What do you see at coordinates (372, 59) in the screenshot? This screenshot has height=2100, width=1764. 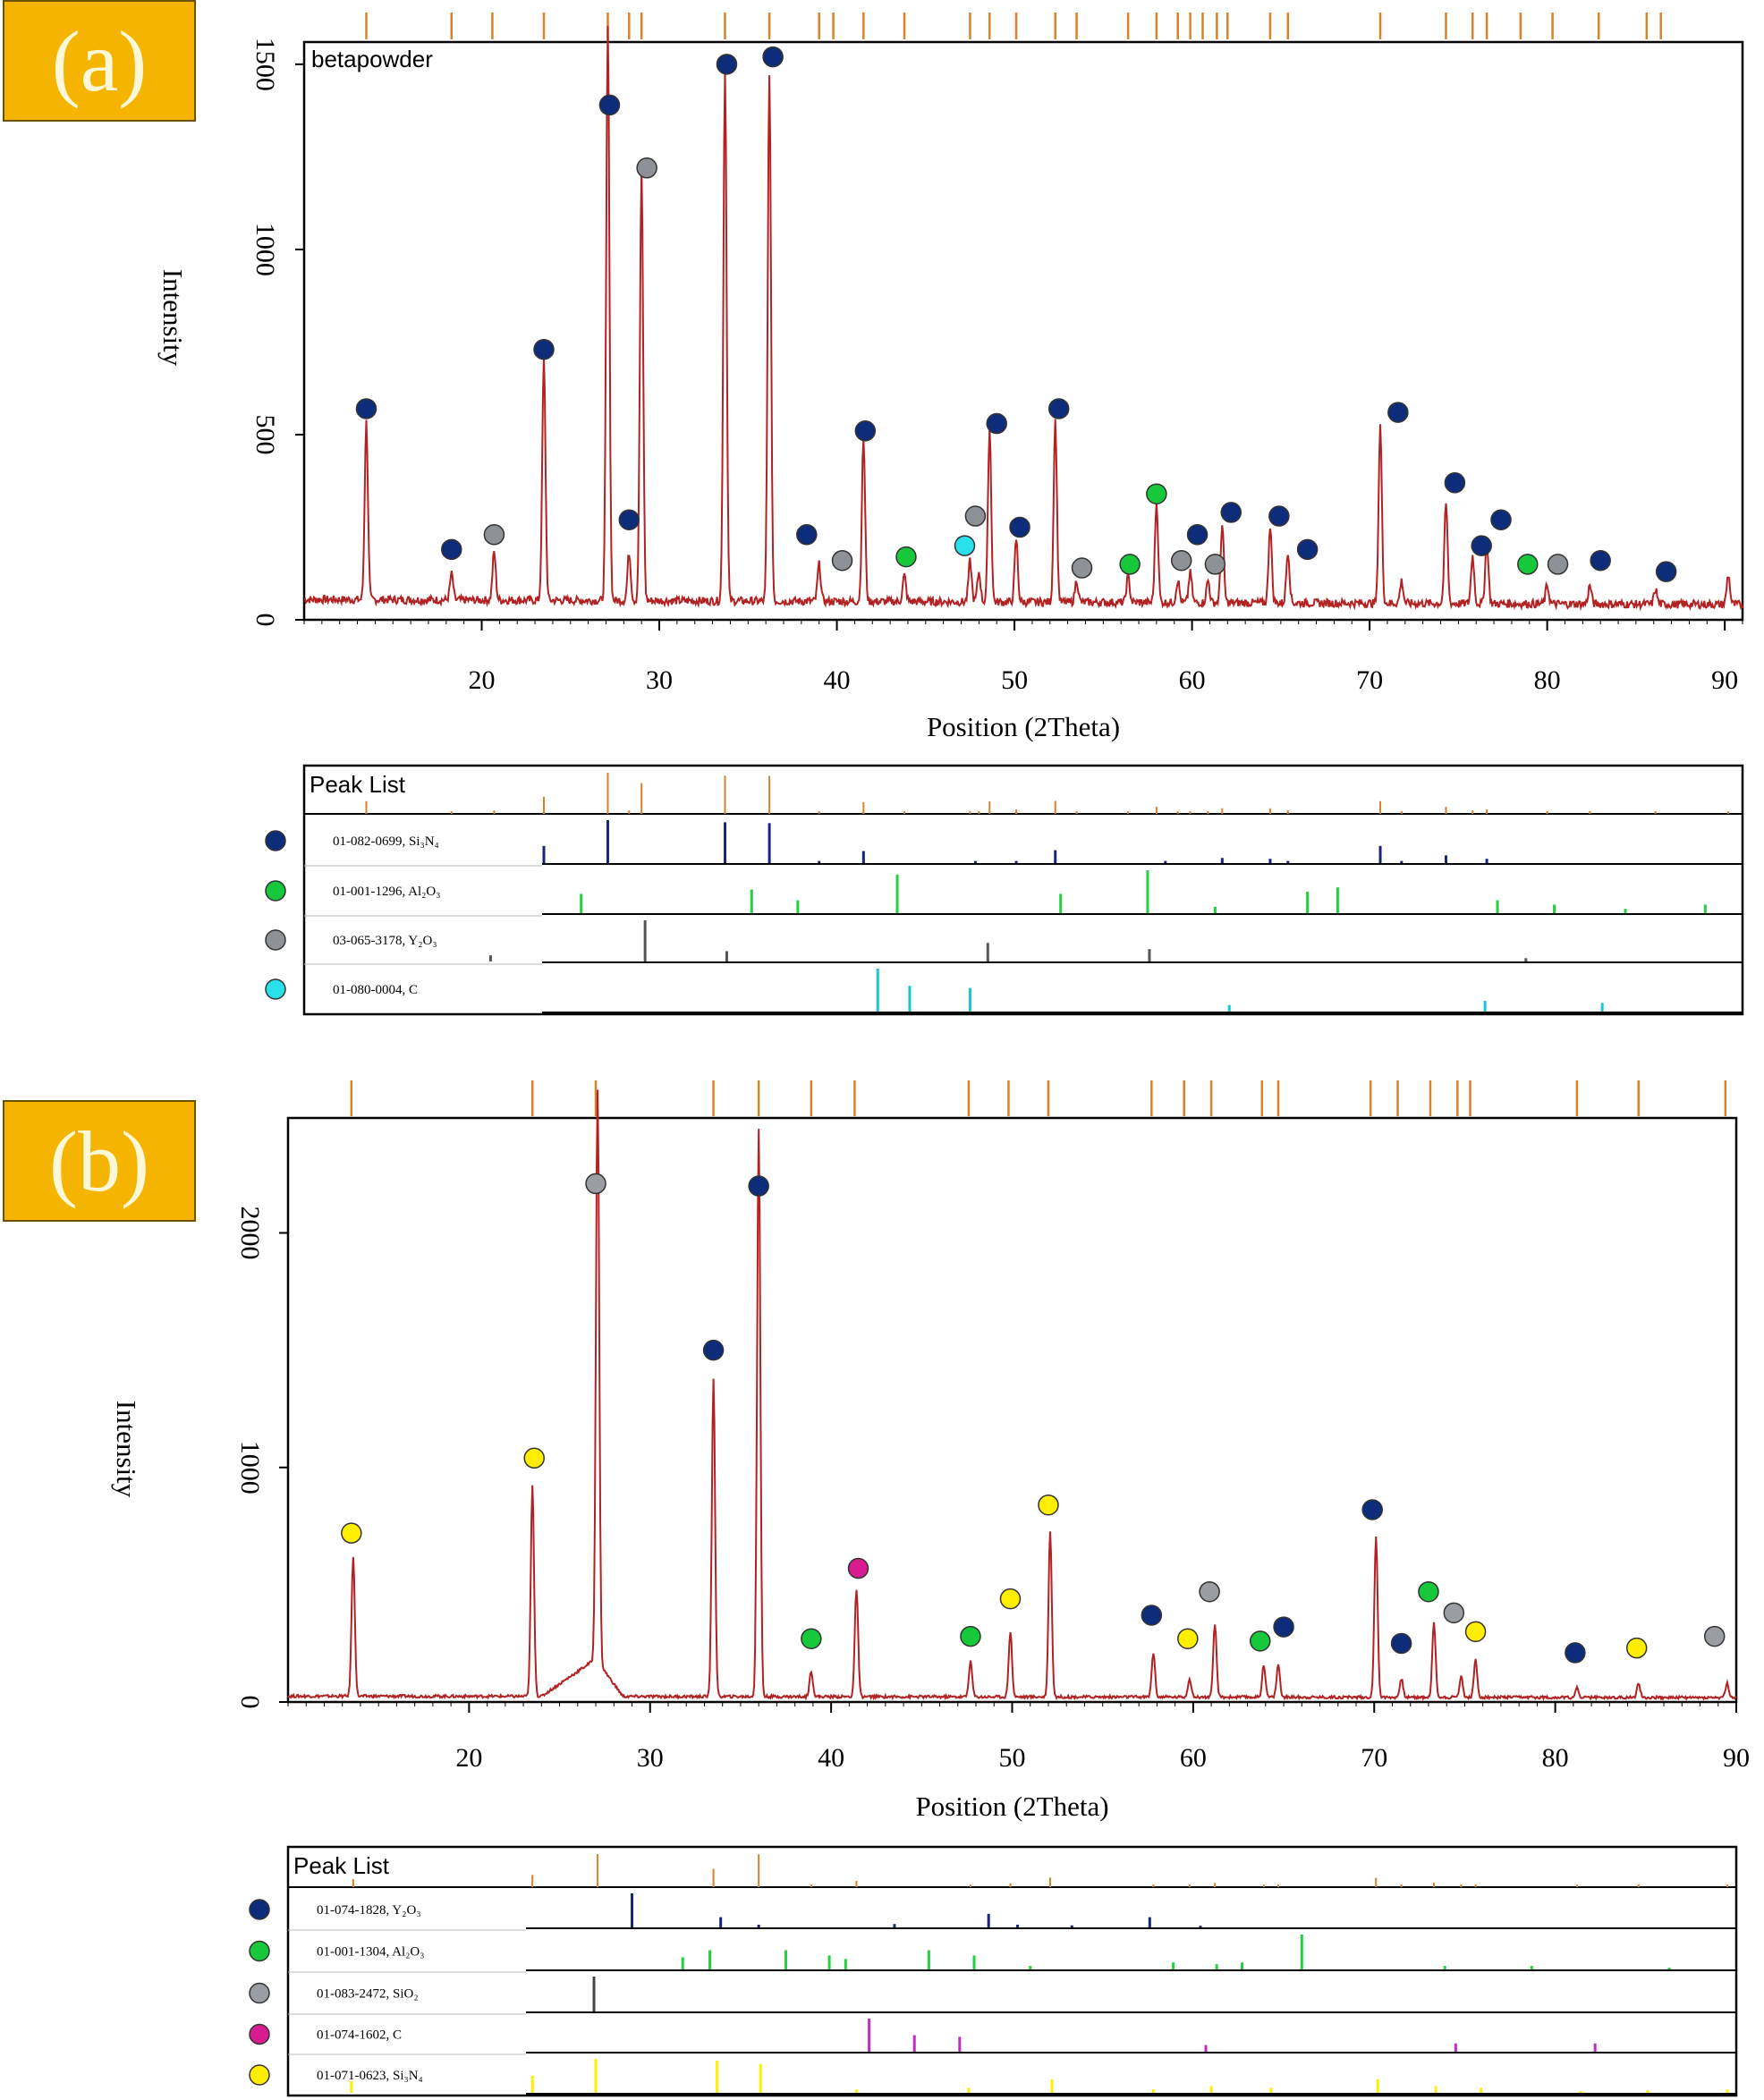 I see `sample-name: betapowder` at bounding box center [372, 59].